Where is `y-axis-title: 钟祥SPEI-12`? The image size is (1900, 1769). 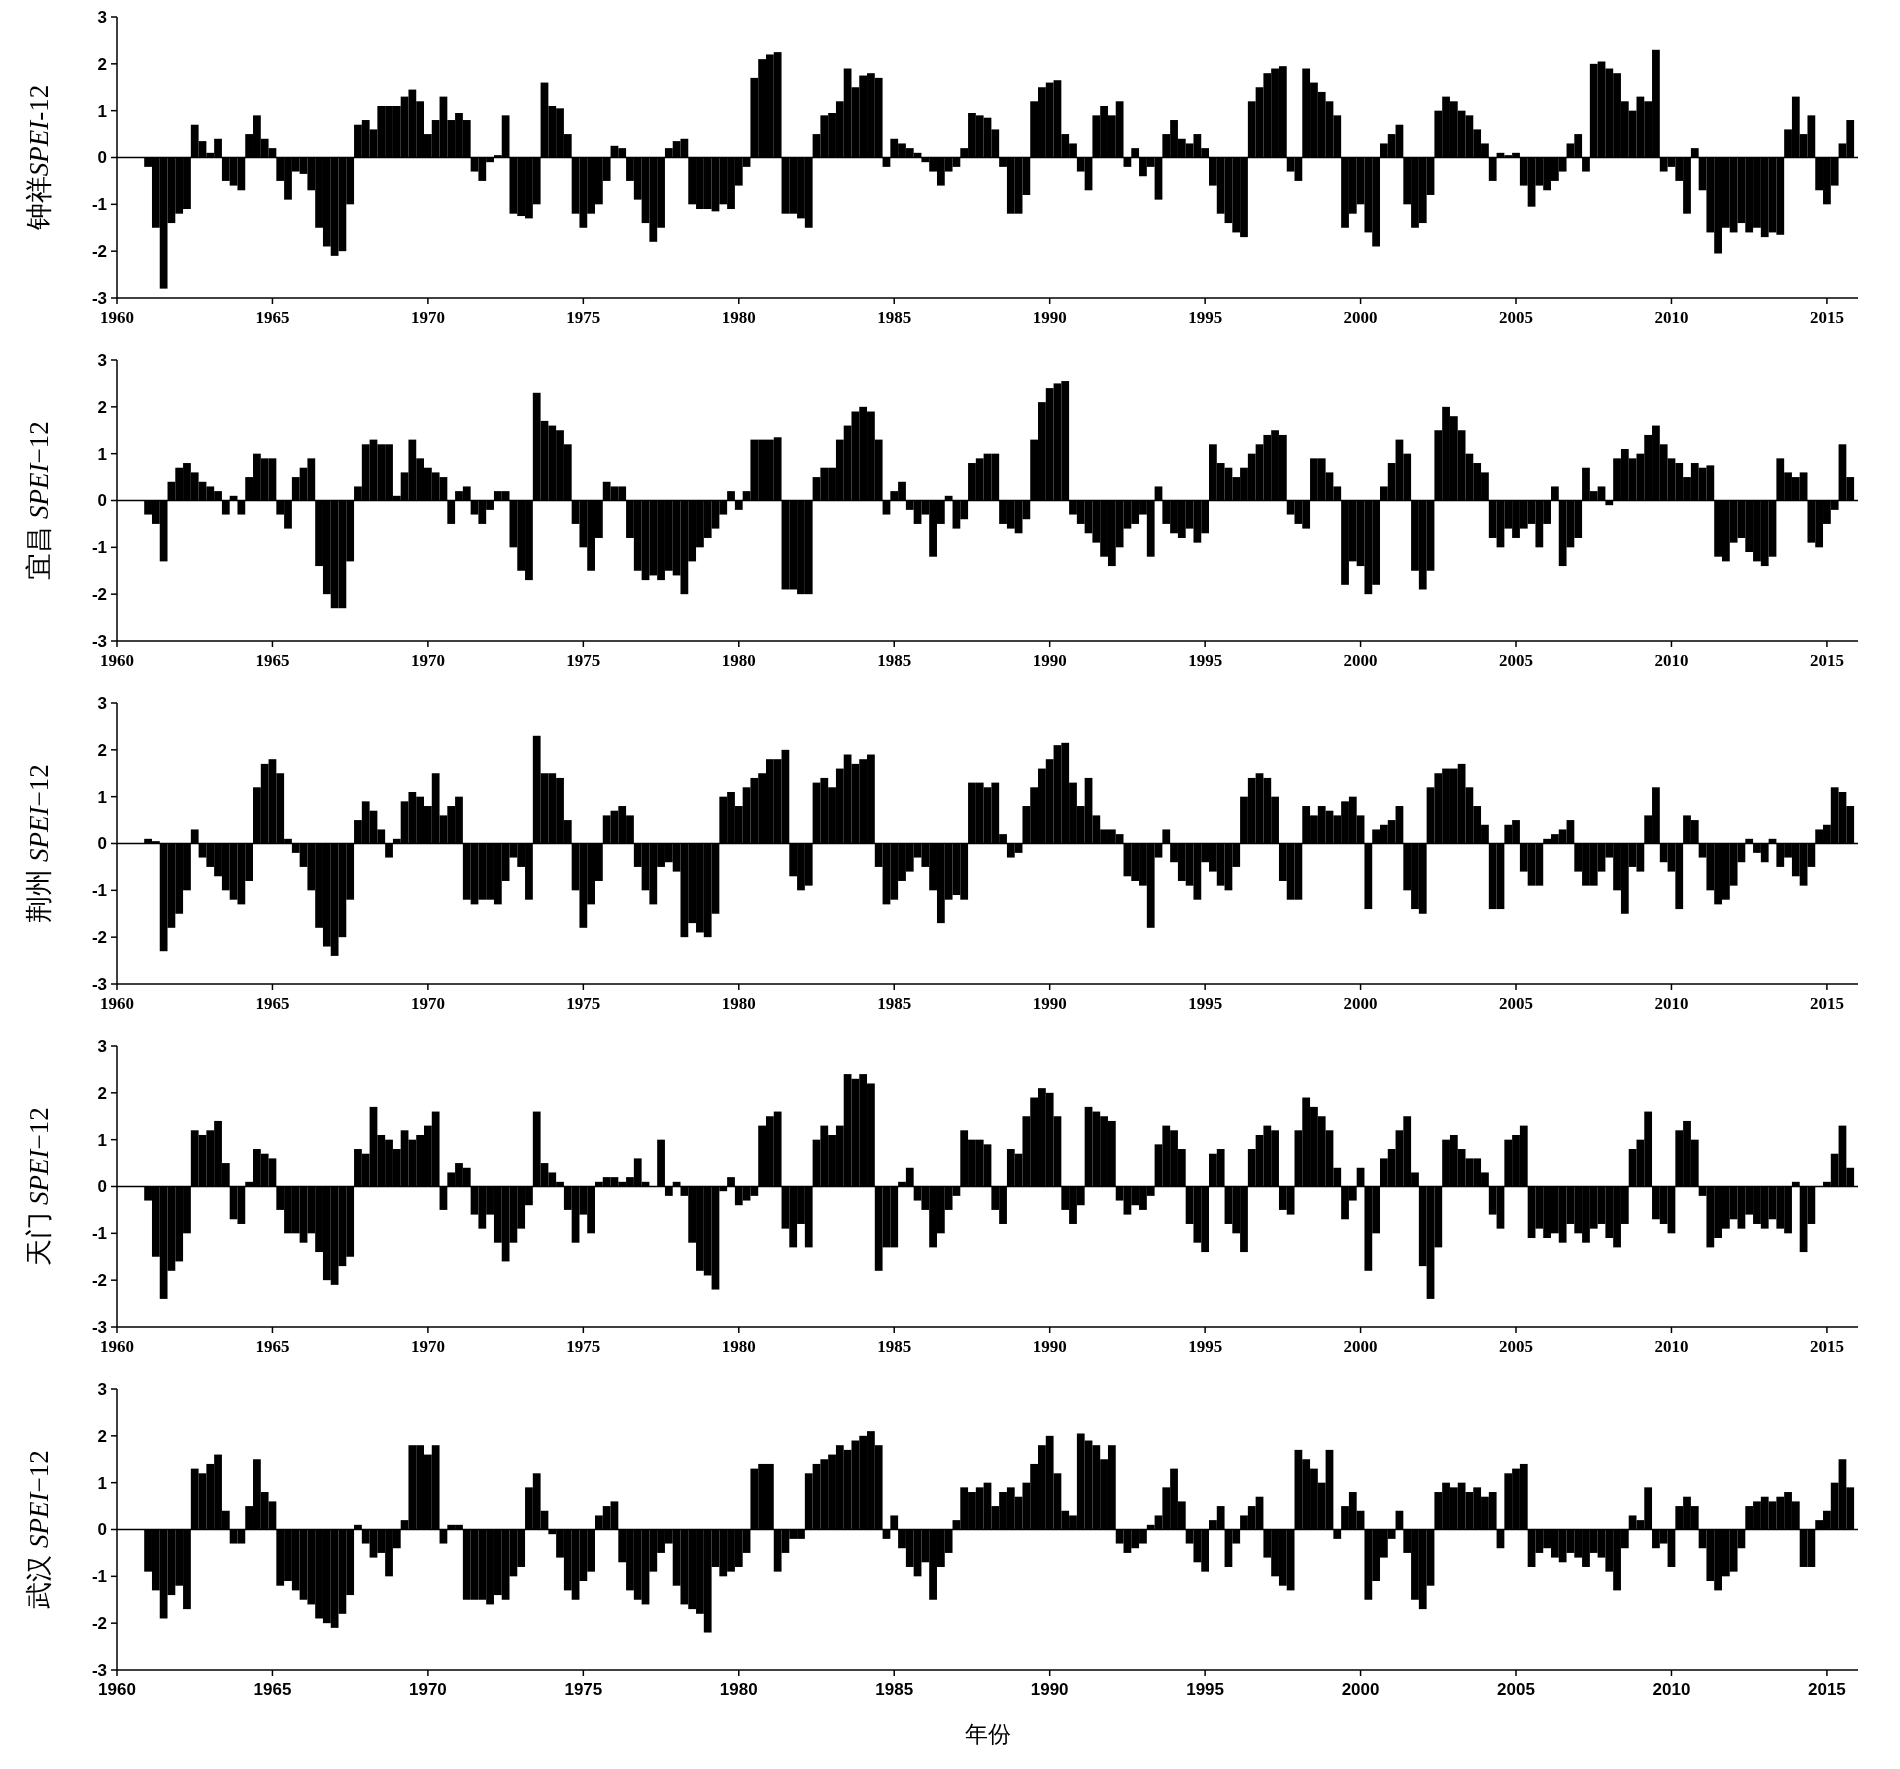
y-axis-title: 钟祥SPEI-12 is located at coordinates (39, 158).